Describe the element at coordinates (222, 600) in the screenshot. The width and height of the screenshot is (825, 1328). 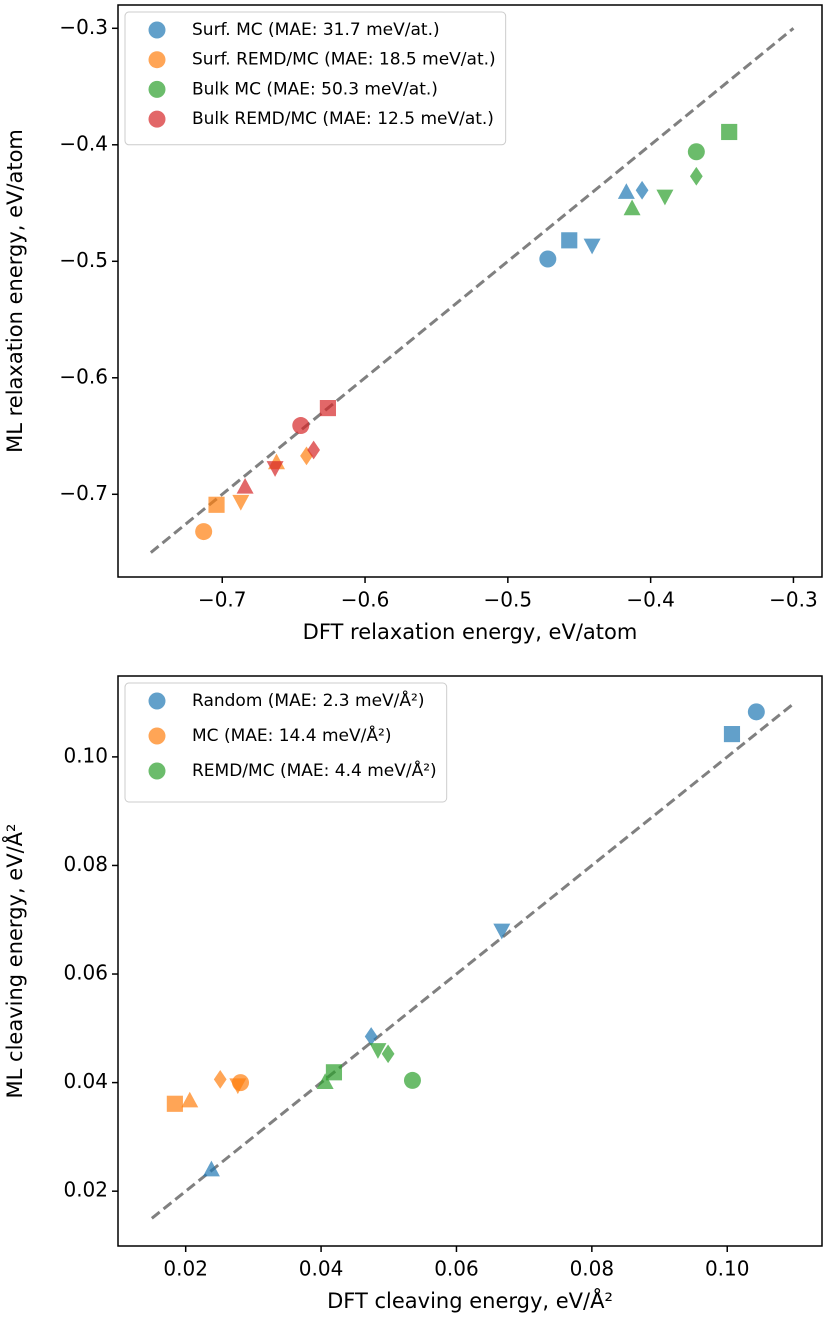
I see `x-tick-label: −0.7` at that location.